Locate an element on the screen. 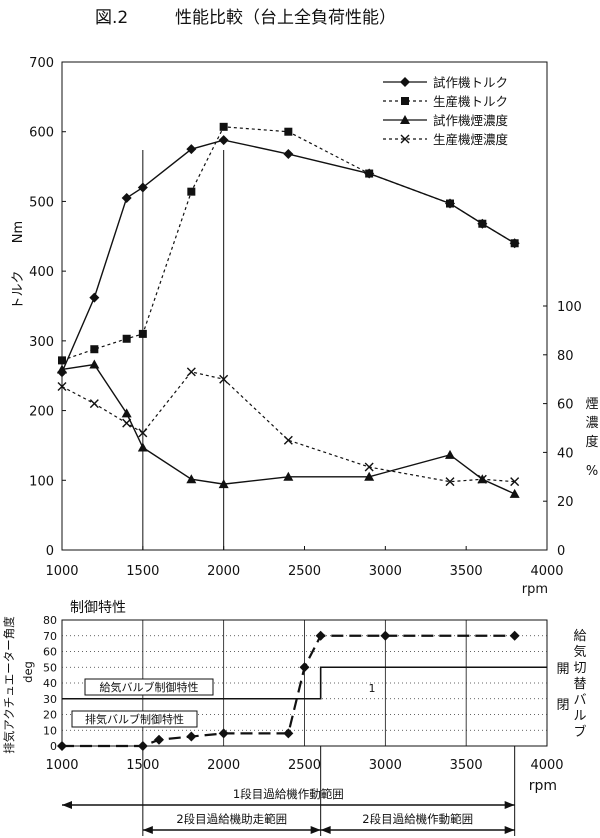  y-tick-label: 300 is located at coordinates (41, 342).